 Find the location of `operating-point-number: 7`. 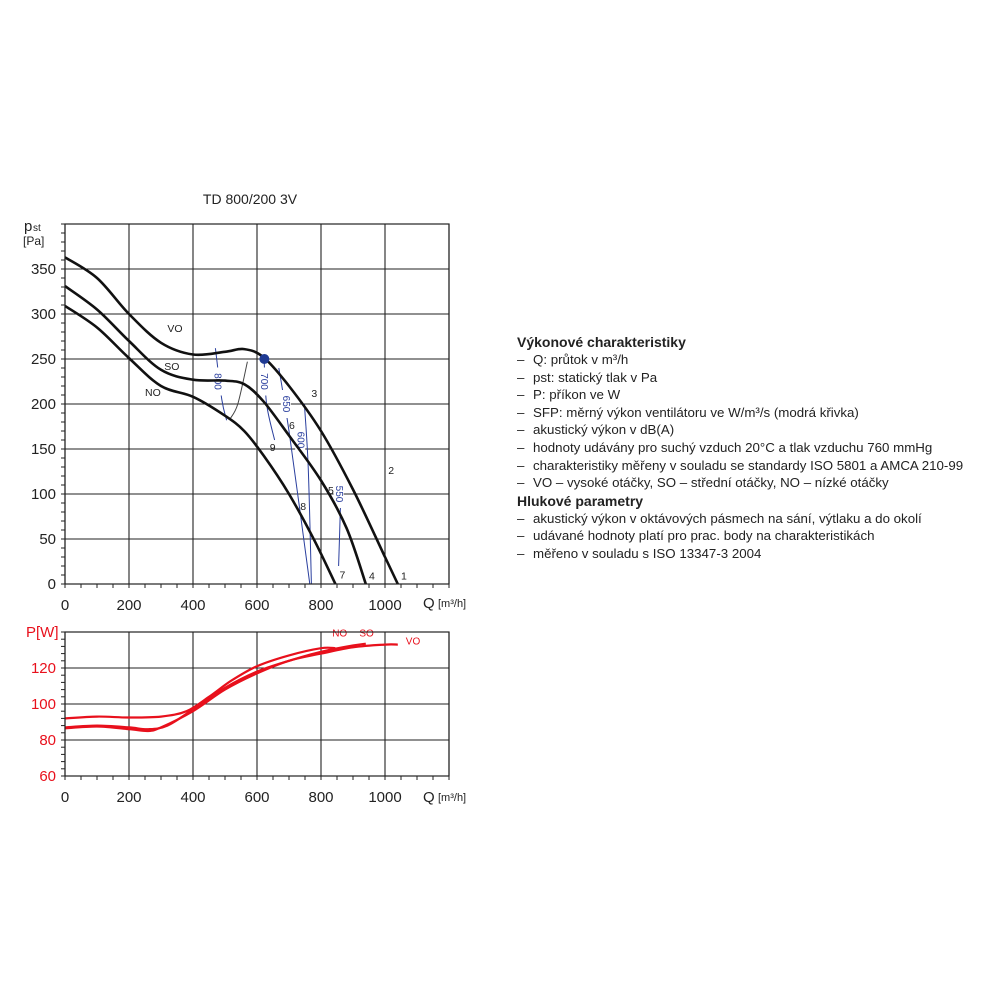

operating-point-number: 7 is located at coordinates (343, 576).